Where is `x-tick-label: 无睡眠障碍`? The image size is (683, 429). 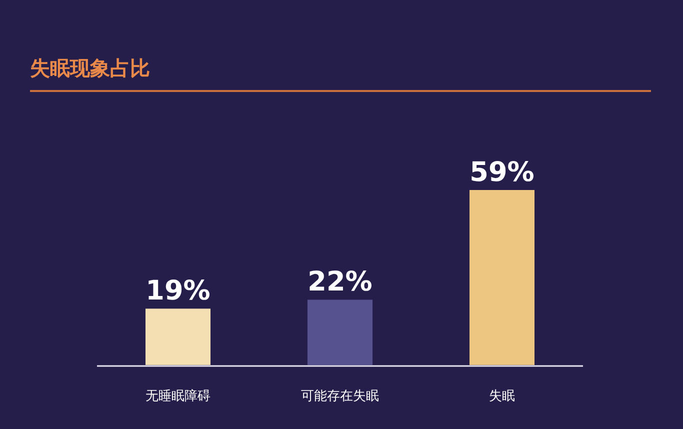 x-tick-label: 无睡眠障碍 is located at coordinates (178, 396).